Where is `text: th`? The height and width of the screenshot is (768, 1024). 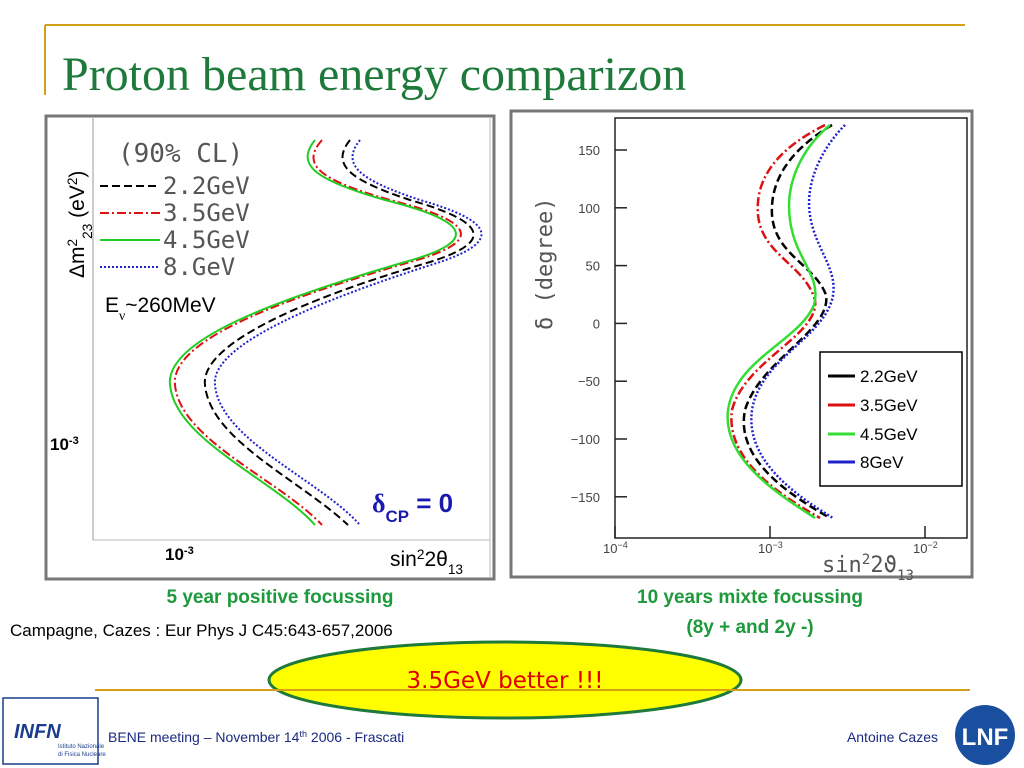
text: th is located at coordinates (303, 734).